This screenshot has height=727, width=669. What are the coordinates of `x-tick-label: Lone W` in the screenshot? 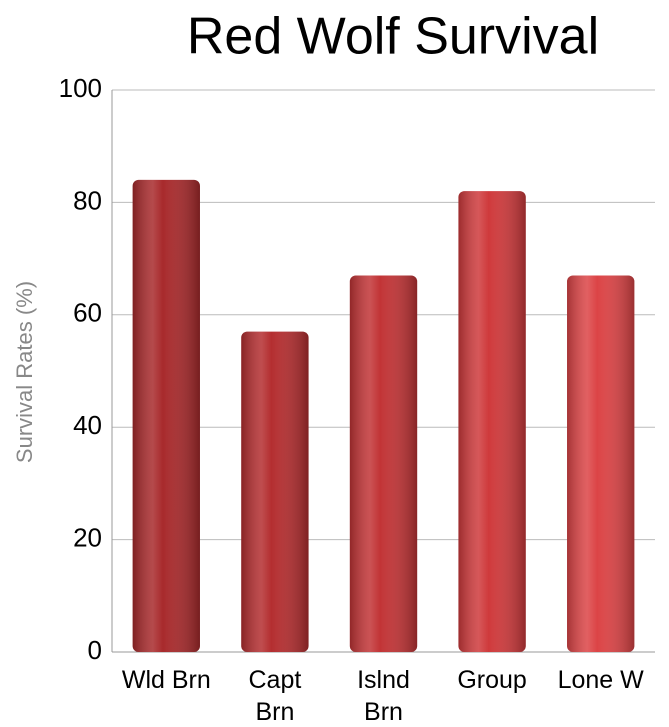 It's located at (600, 680).